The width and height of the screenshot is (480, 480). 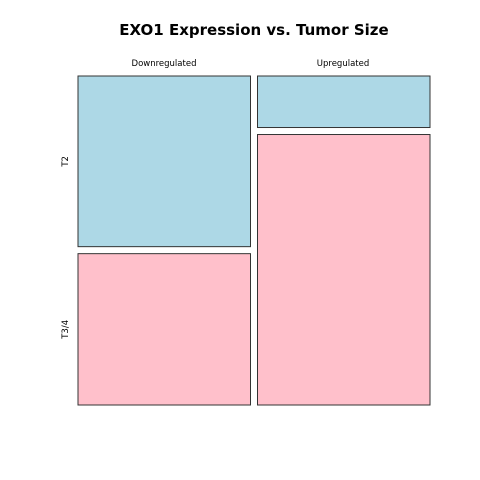 I want to click on tile-upregulated-t2, so click(x=344, y=102).